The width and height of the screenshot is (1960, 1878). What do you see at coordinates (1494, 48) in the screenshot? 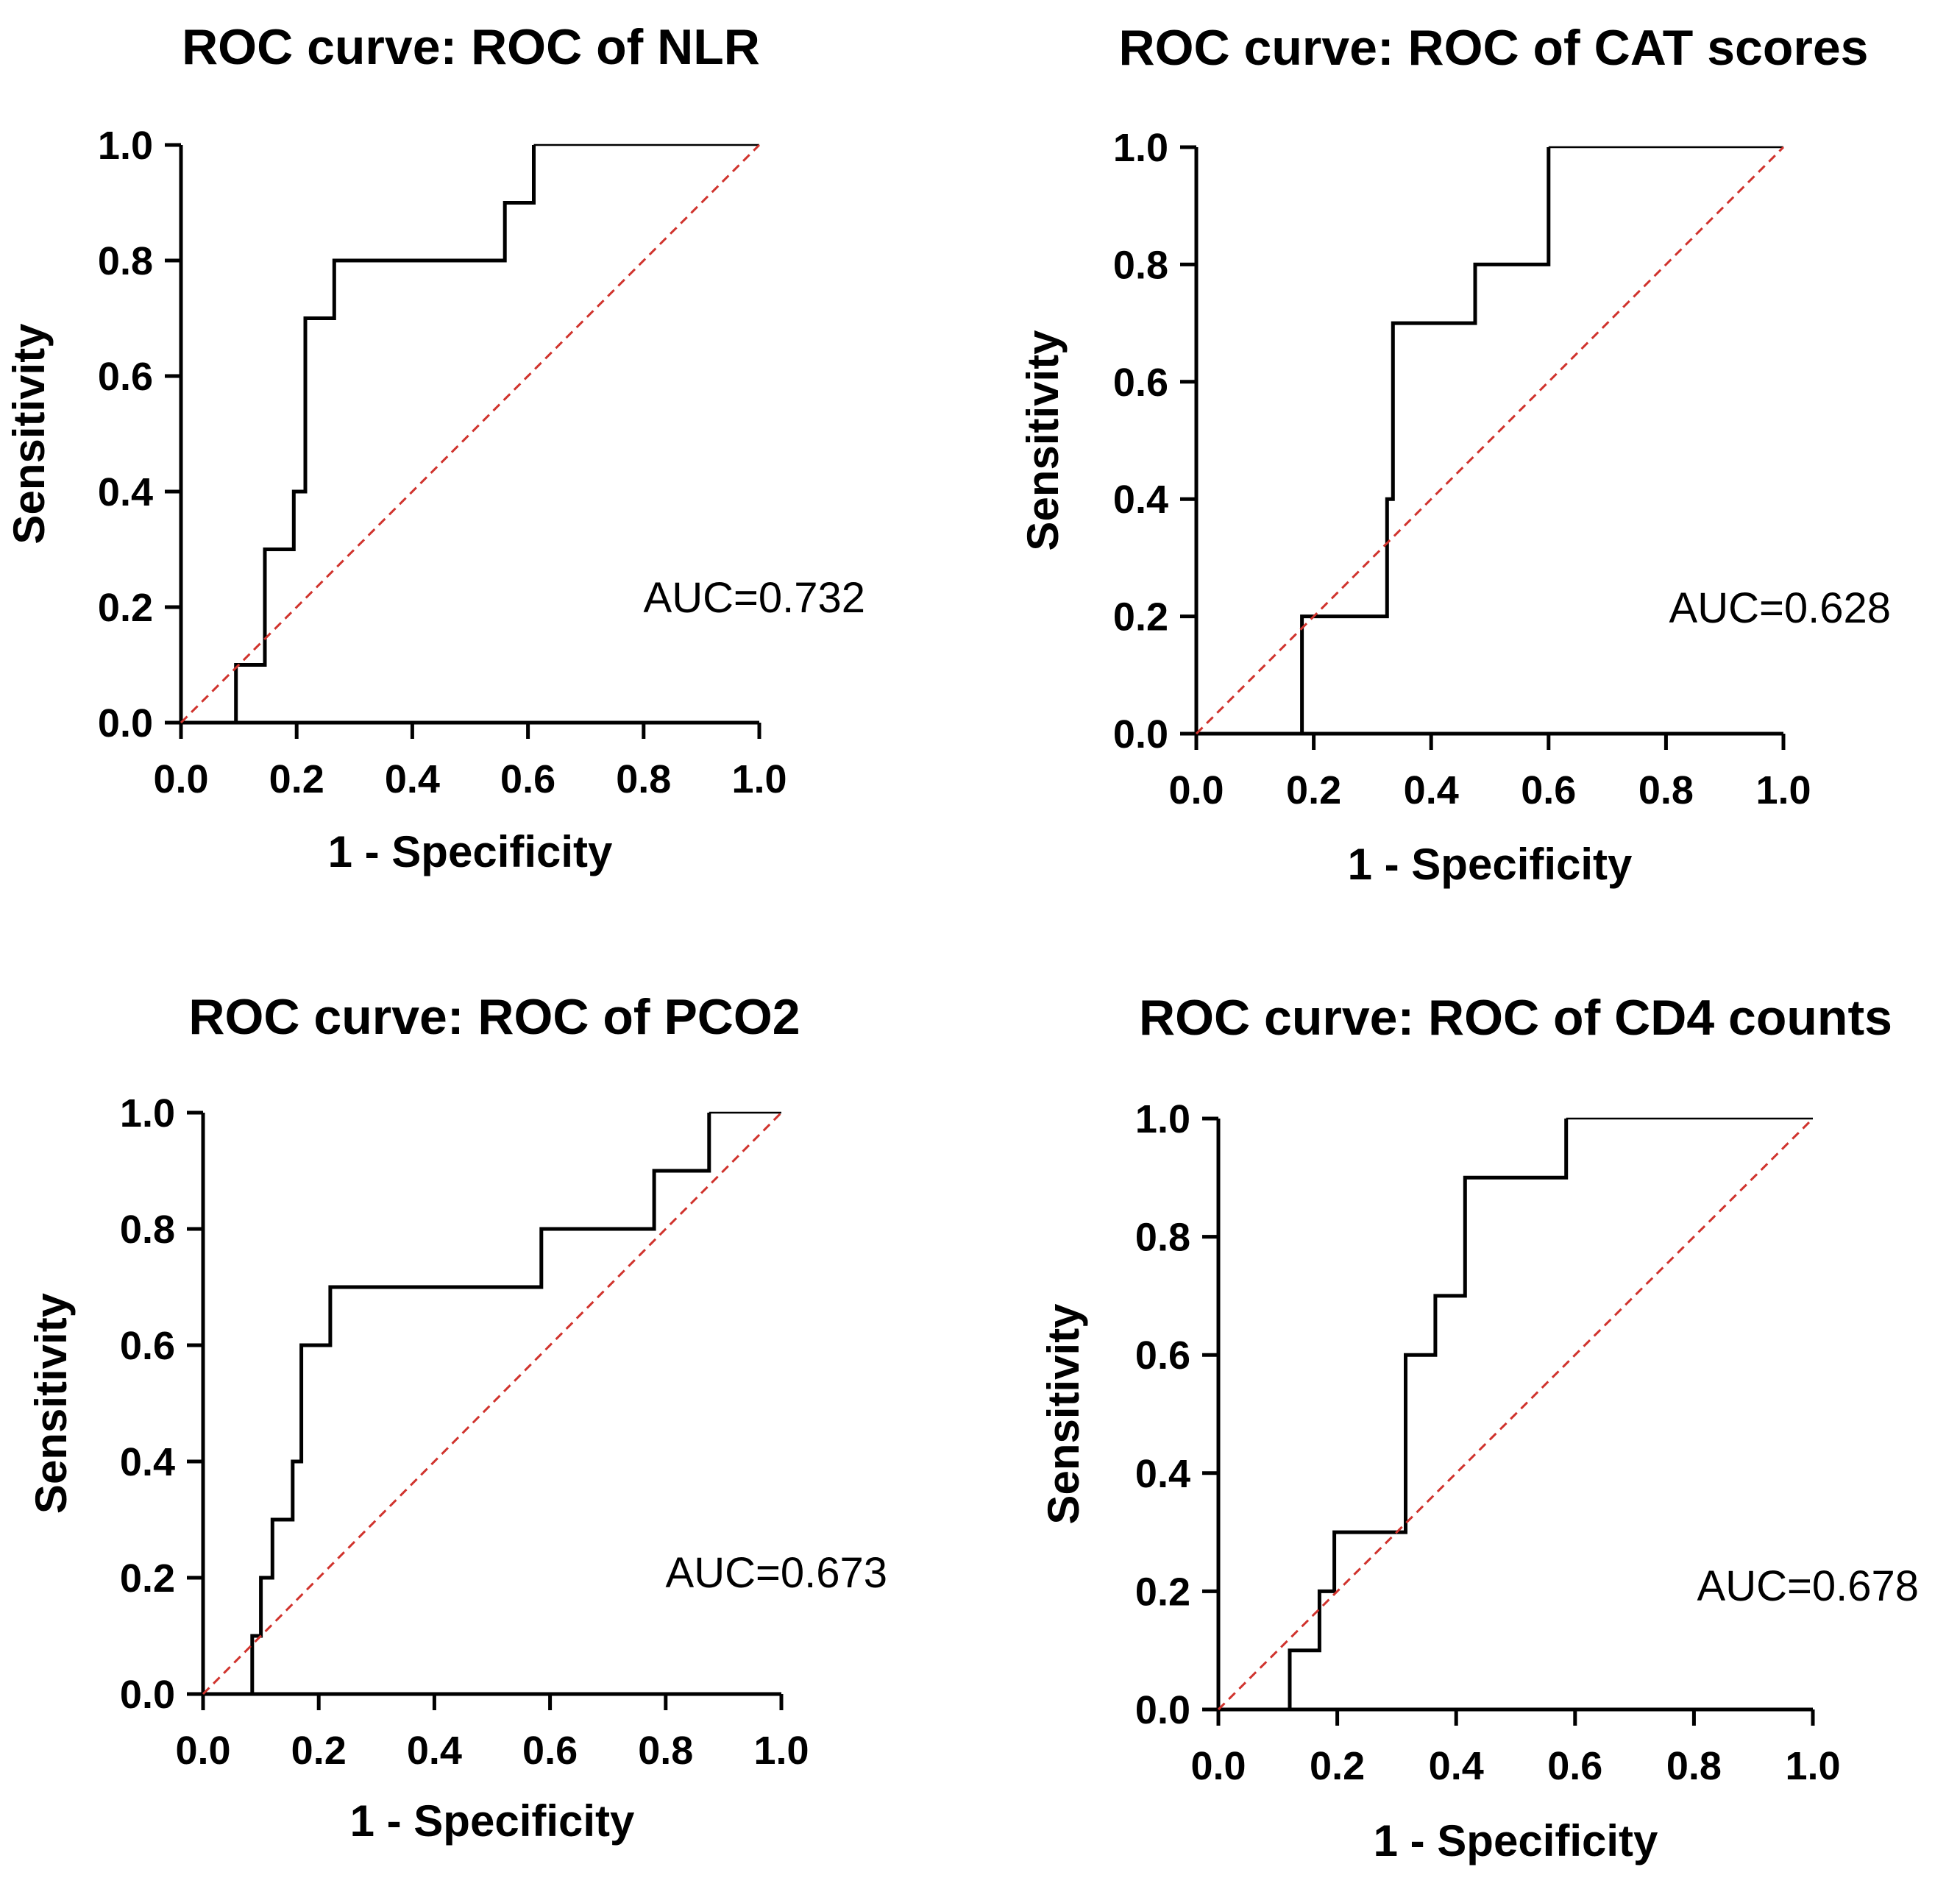
I see `chart-title: ROC curve: ROC of CAT scores` at bounding box center [1494, 48].